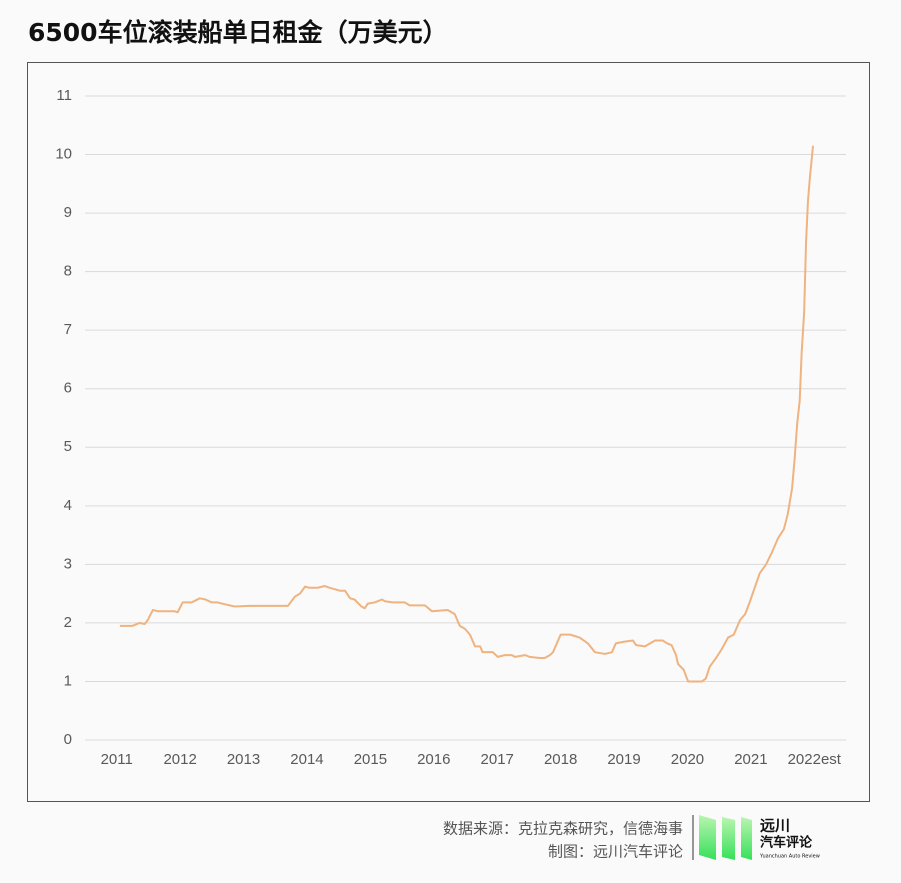 This screenshot has height=883, width=901. Describe the element at coordinates (68, 680) in the screenshot. I see `y-tick-label: 1` at that location.